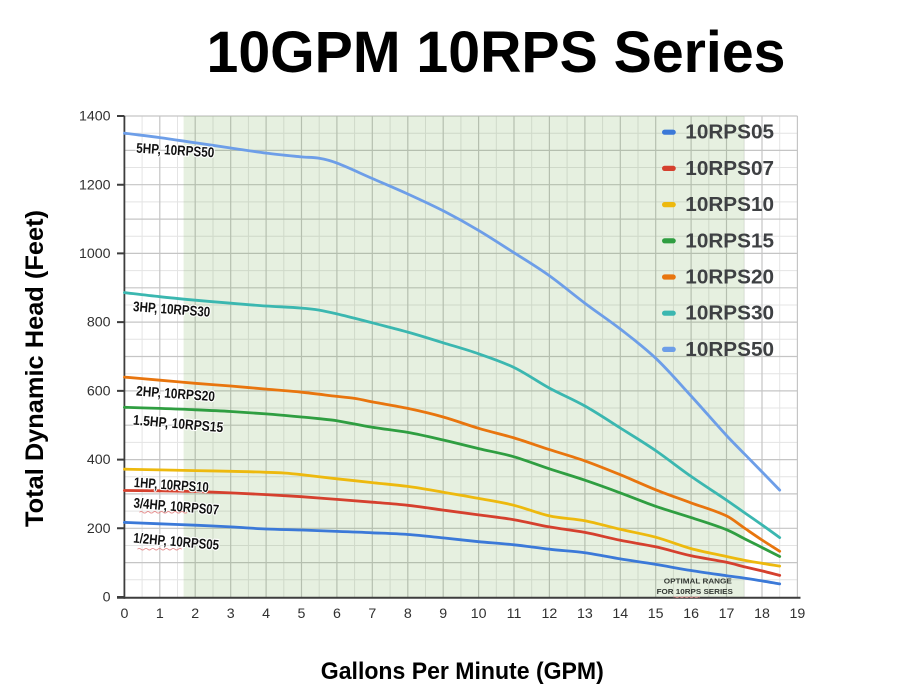  What do you see at coordinates (443, 614) in the screenshot?
I see `svg-text: 9` at bounding box center [443, 614].